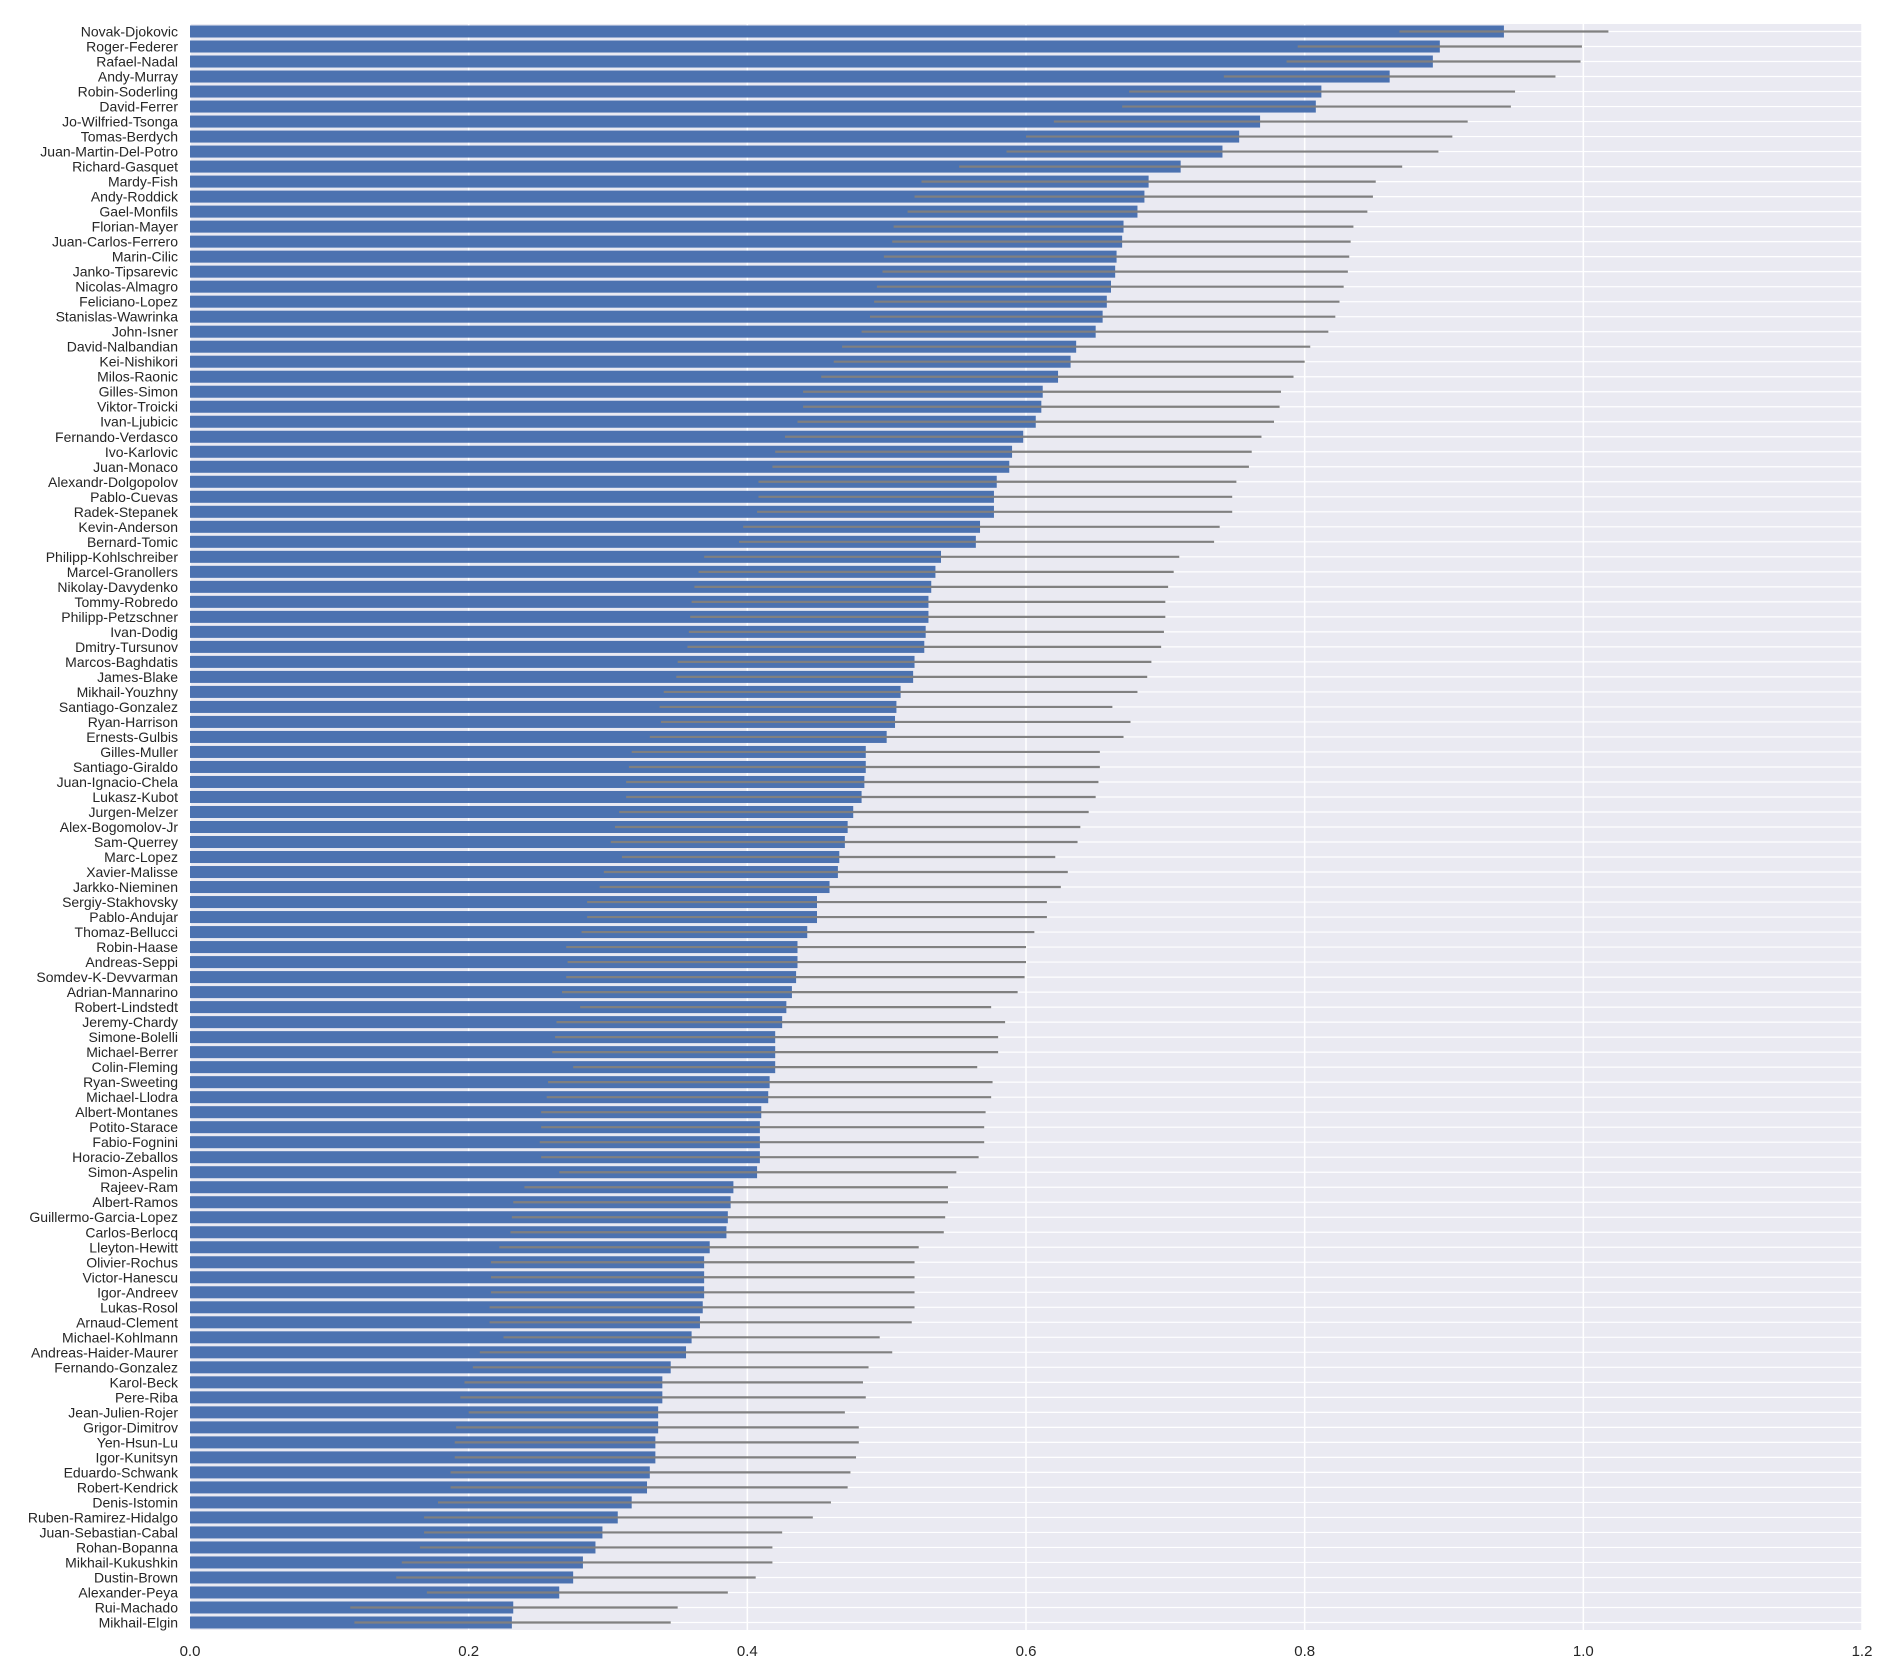 This screenshot has height=1671, width=1882. What do you see at coordinates (128, 1487) in the screenshot?
I see `category-label: Robert-Kendrick` at bounding box center [128, 1487].